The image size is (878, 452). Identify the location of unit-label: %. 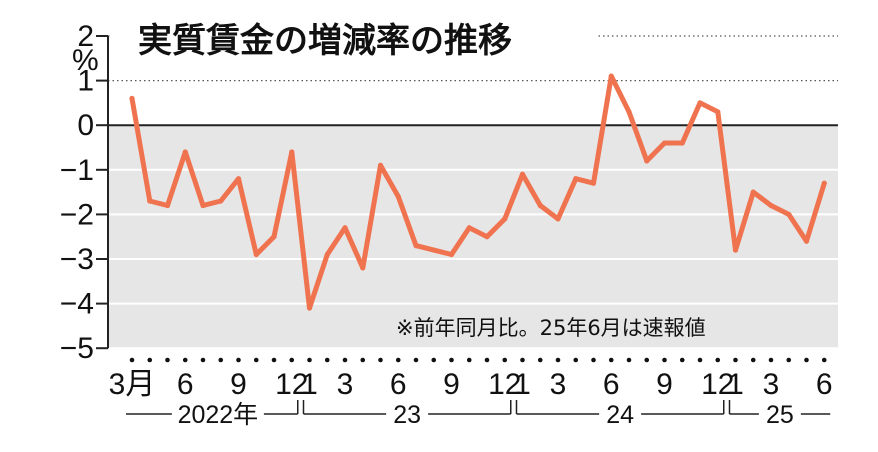
(85, 60).